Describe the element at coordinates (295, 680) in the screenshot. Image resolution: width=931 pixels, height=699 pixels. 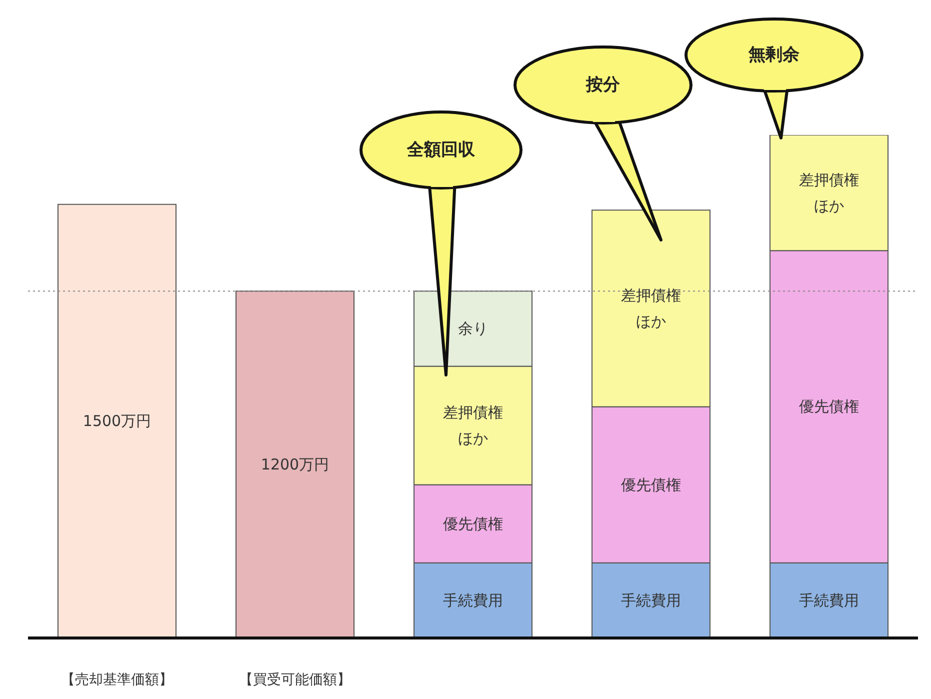
I see `x-tick-label: 【買受可能価額】` at that location.